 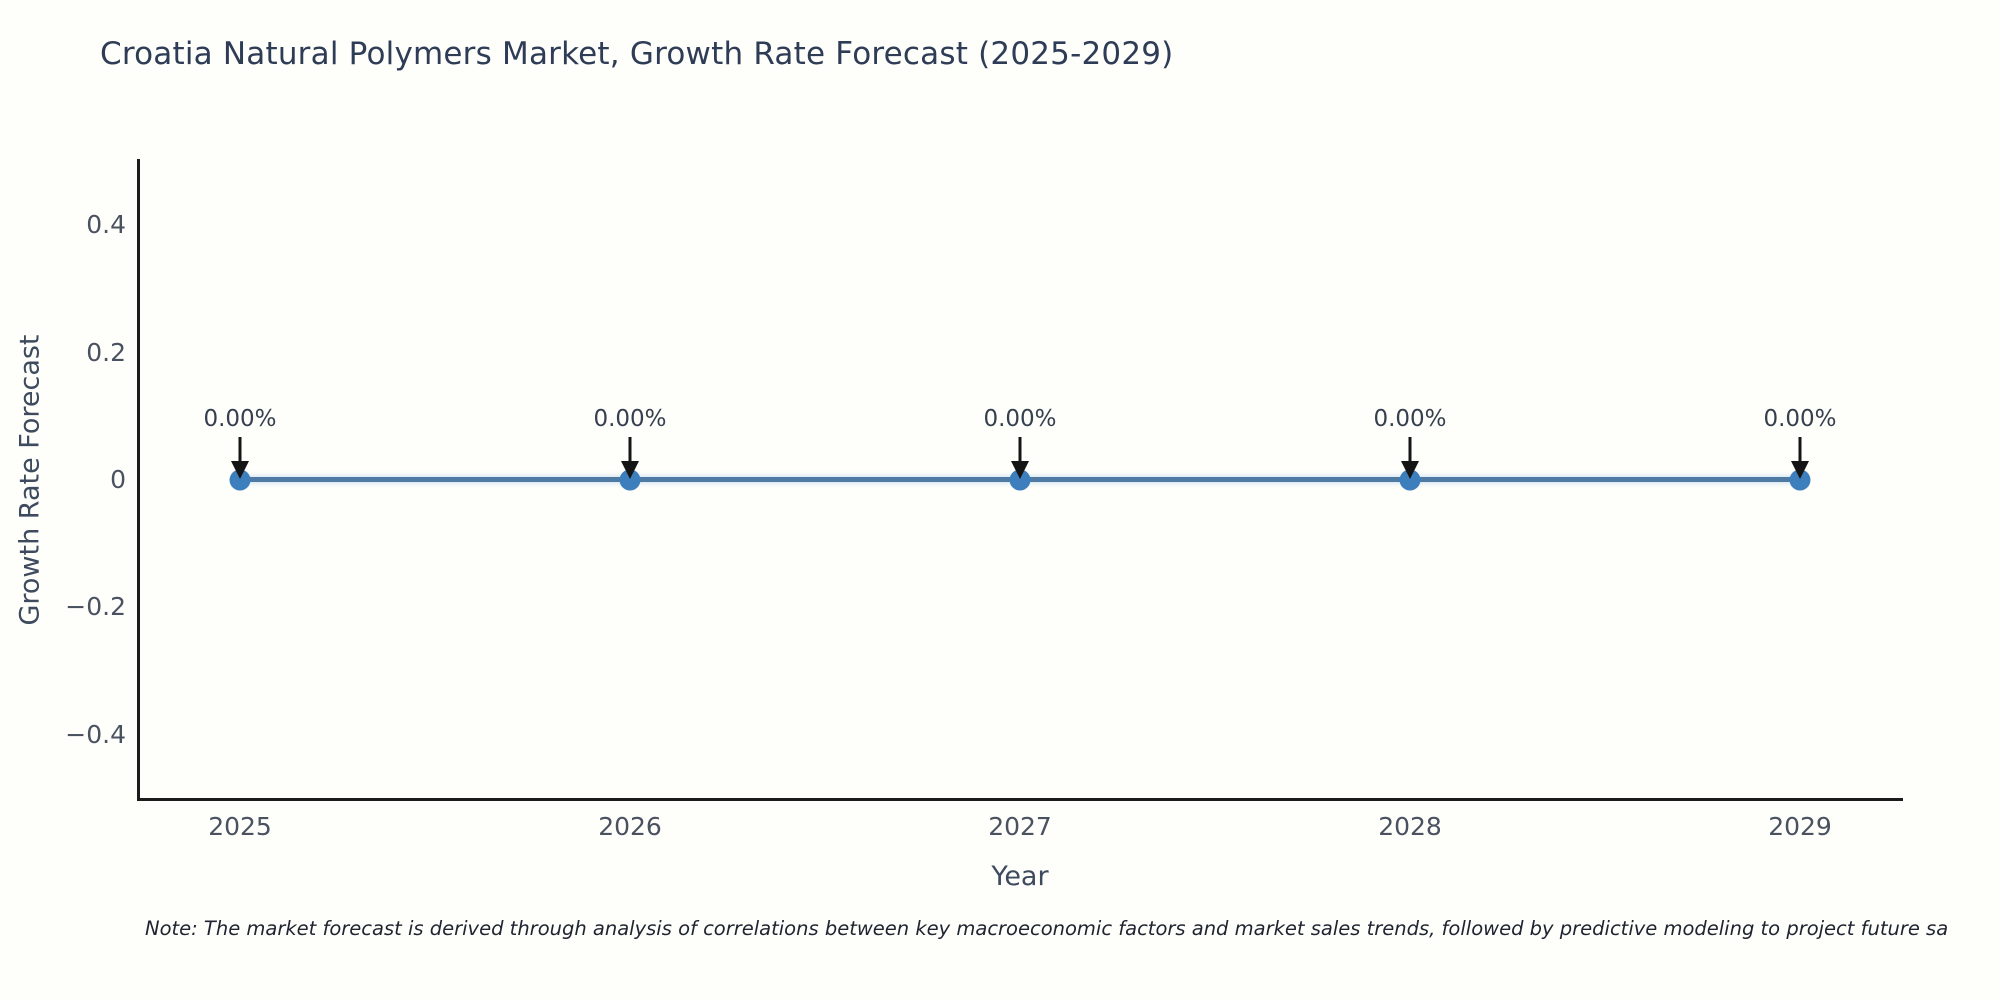 What do you see at coordinates (240, 826) in the screenshot?
I see `x-tick-label: 2025` at bounding box center [240, 826].